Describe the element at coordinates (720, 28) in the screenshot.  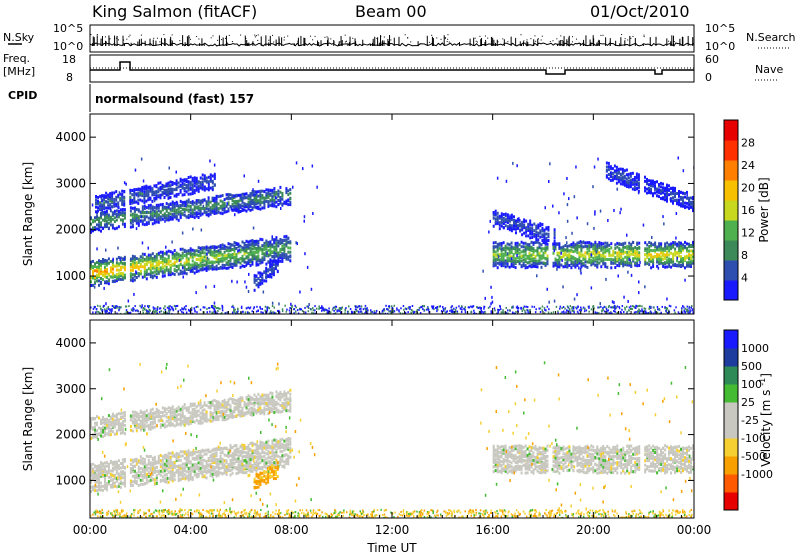
I see `noise-tick-right-top: 10^5` at that location.